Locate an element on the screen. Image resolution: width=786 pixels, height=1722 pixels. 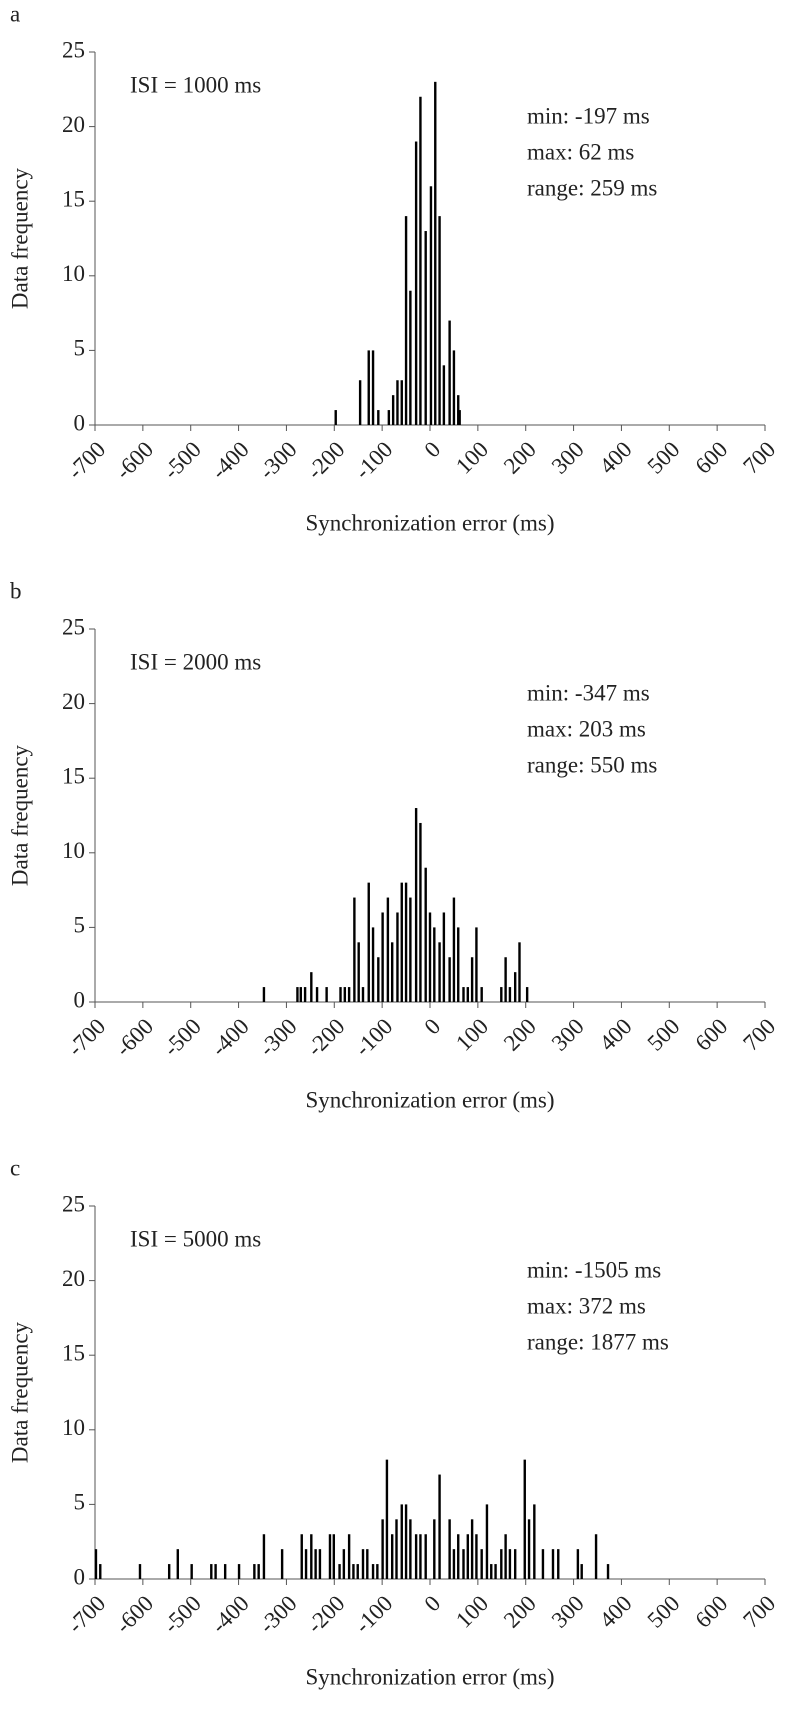
x-tick-label: 400 is located at coordinates (616, 1035).